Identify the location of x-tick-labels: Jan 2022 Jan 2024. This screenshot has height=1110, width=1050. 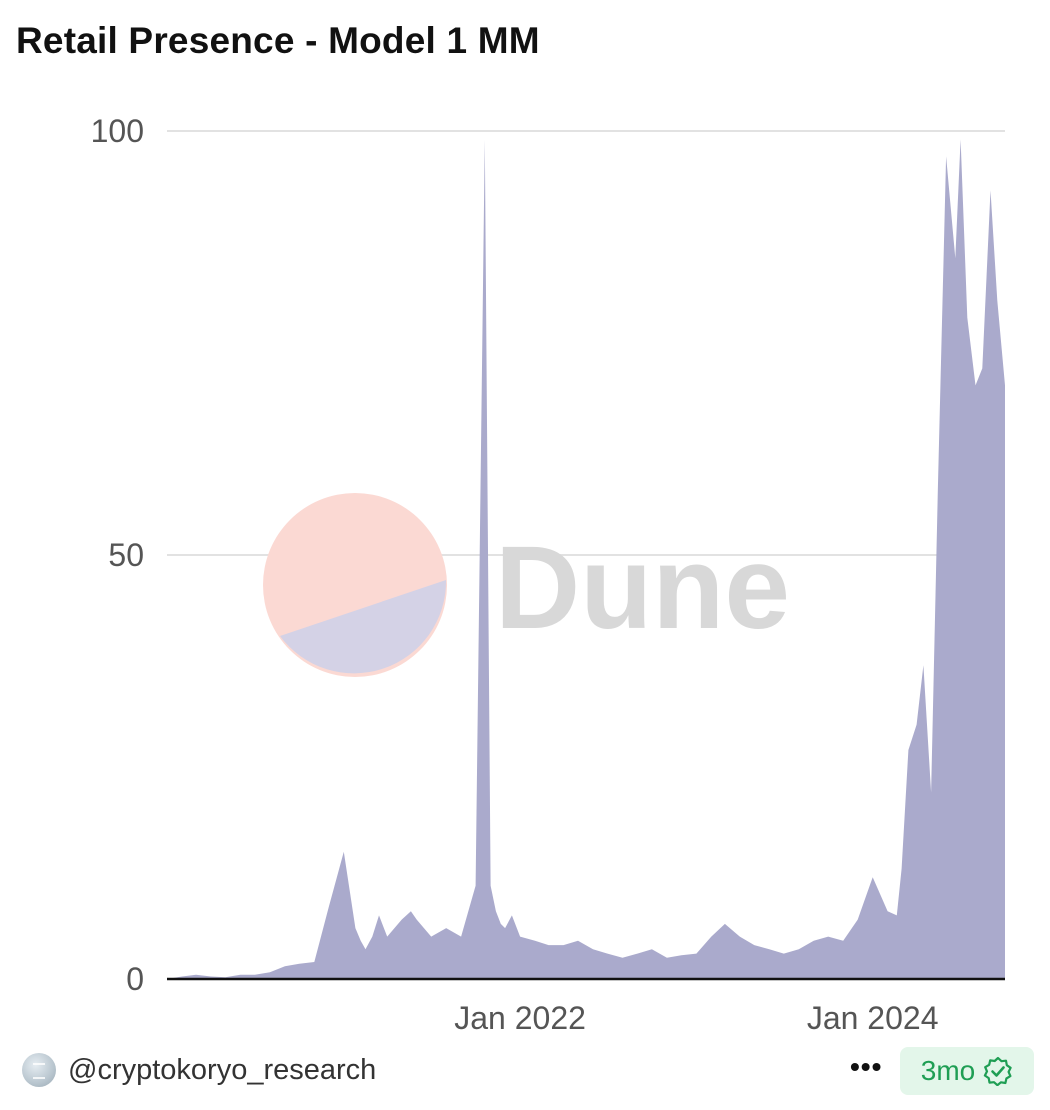
(696, 1018).